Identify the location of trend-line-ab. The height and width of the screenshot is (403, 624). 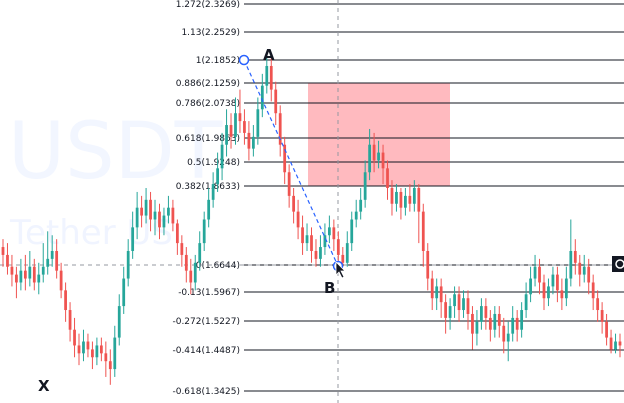
(291, 163).